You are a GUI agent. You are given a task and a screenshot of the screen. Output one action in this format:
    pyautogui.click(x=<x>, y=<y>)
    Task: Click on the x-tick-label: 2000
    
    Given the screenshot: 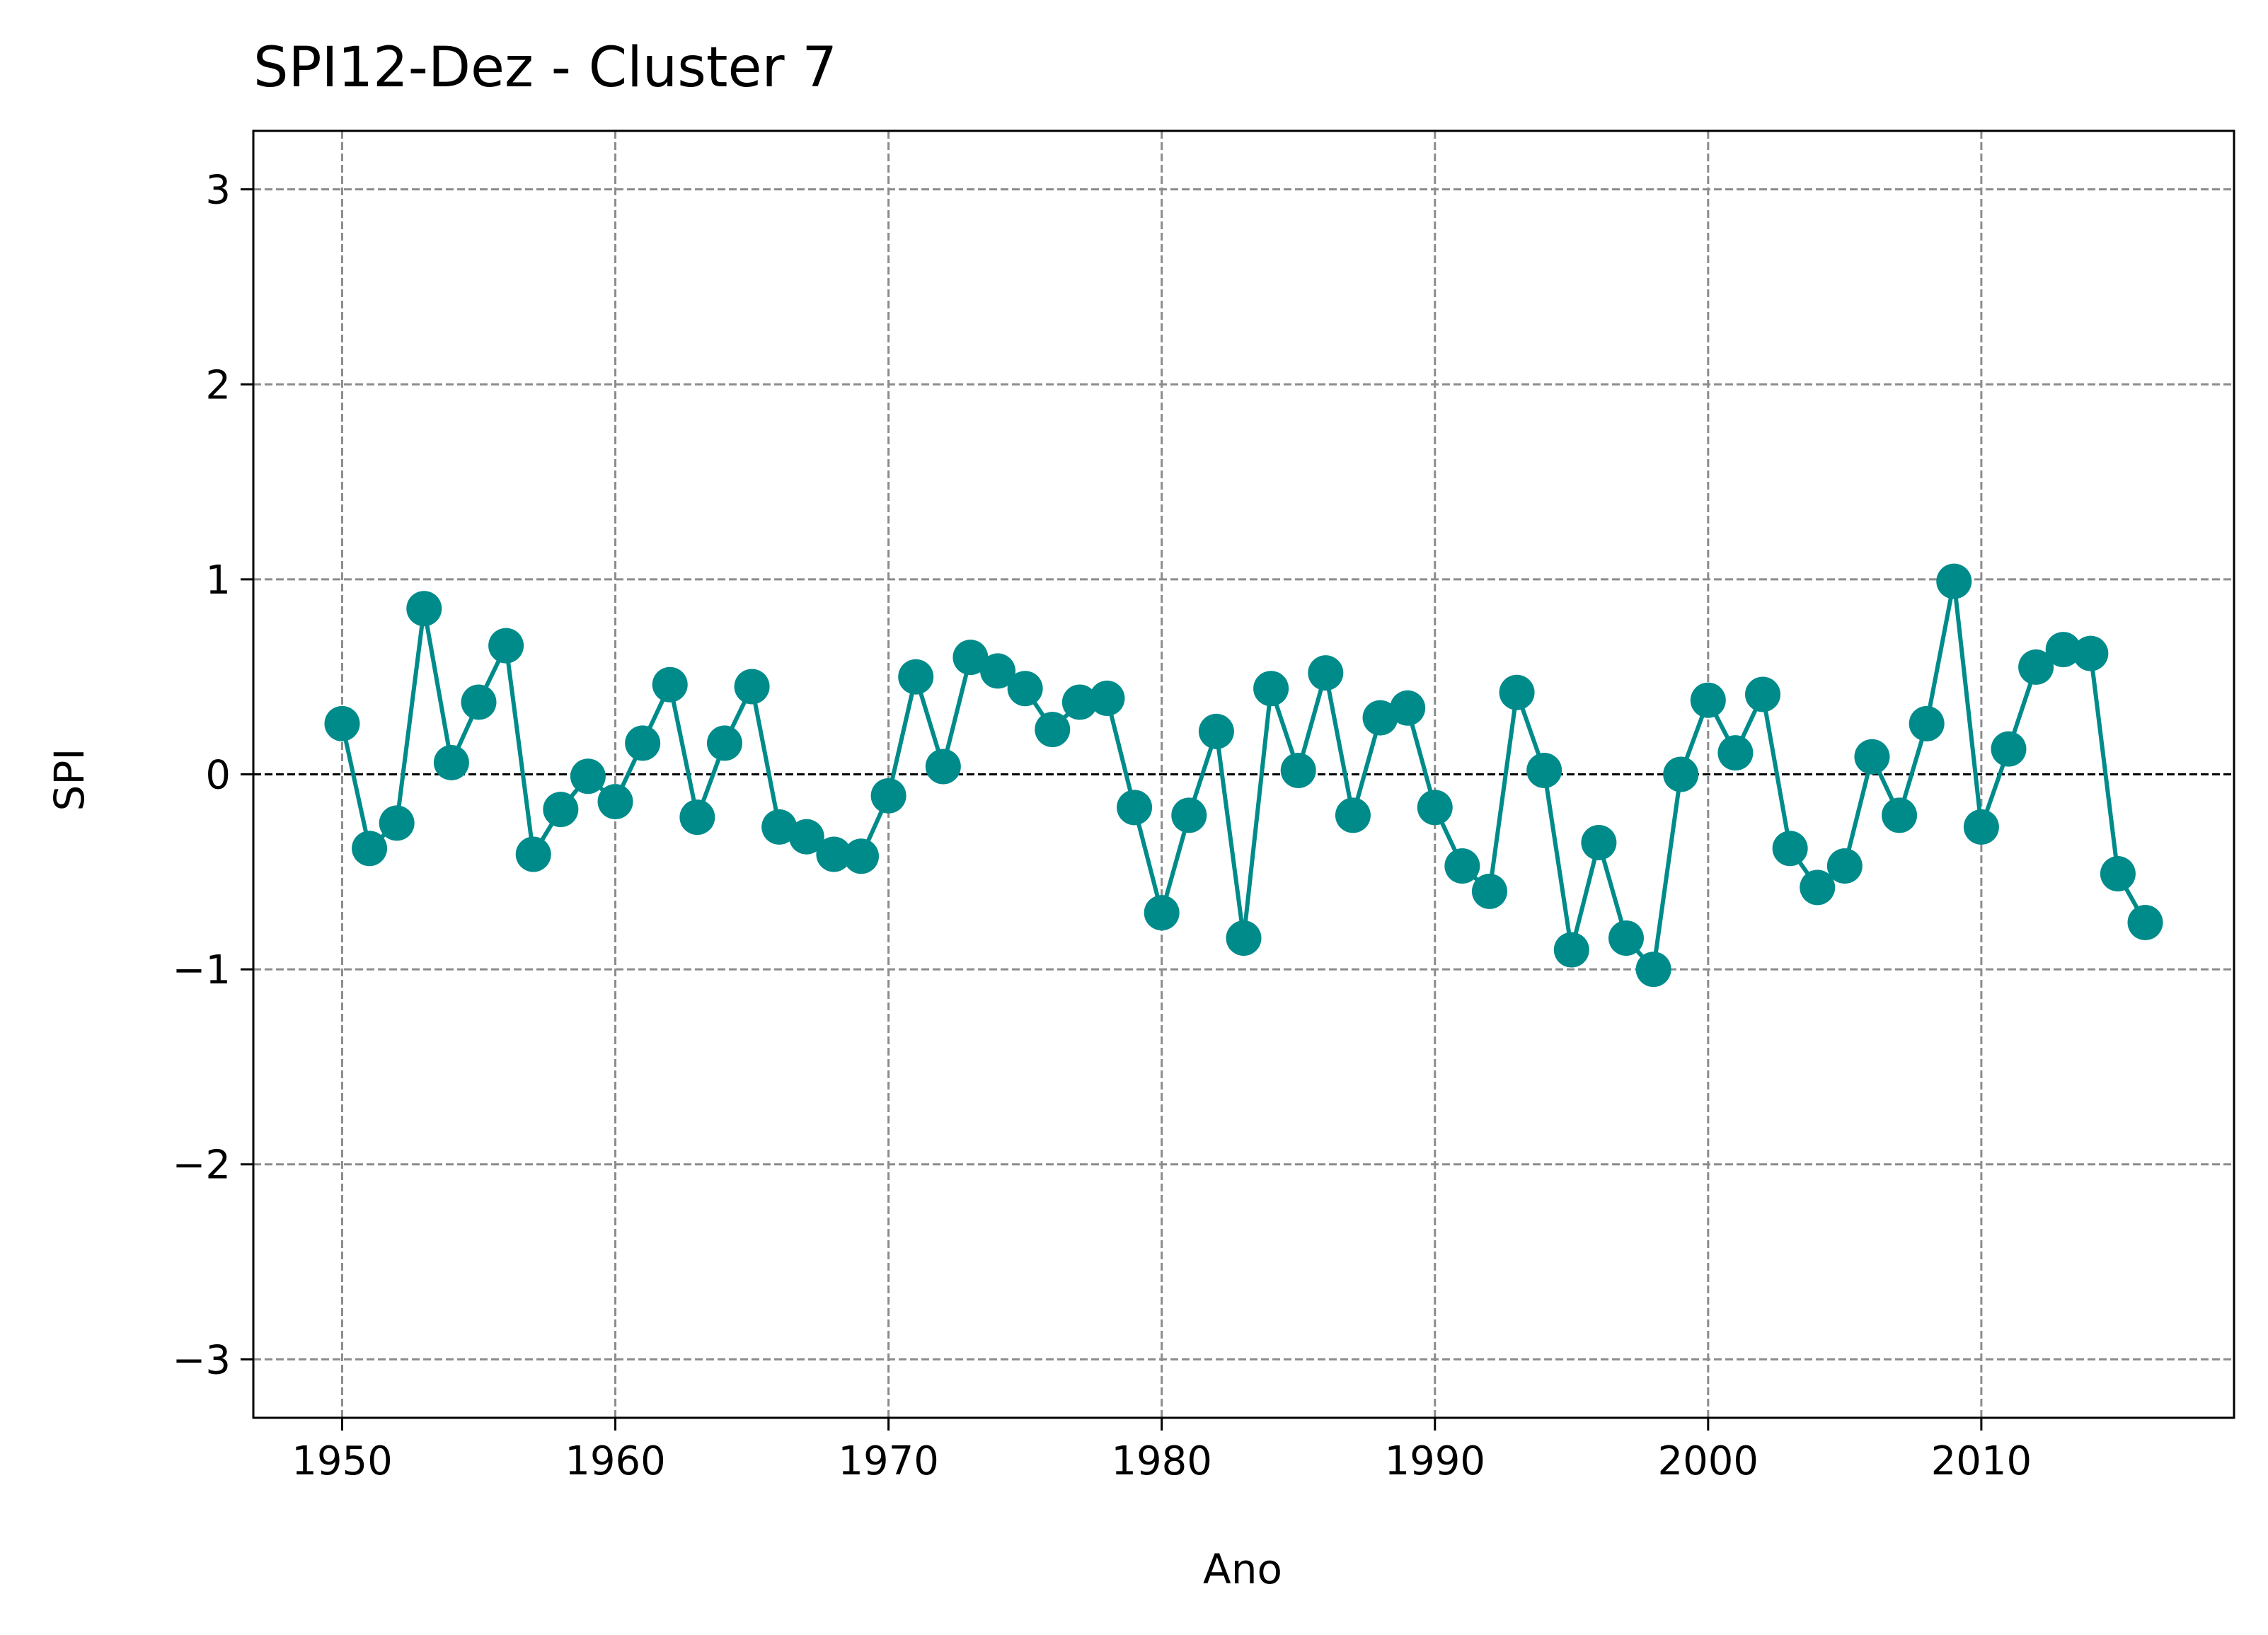 What is the action you would take?
    pyautogui.click(x=1708, y=1461)
    